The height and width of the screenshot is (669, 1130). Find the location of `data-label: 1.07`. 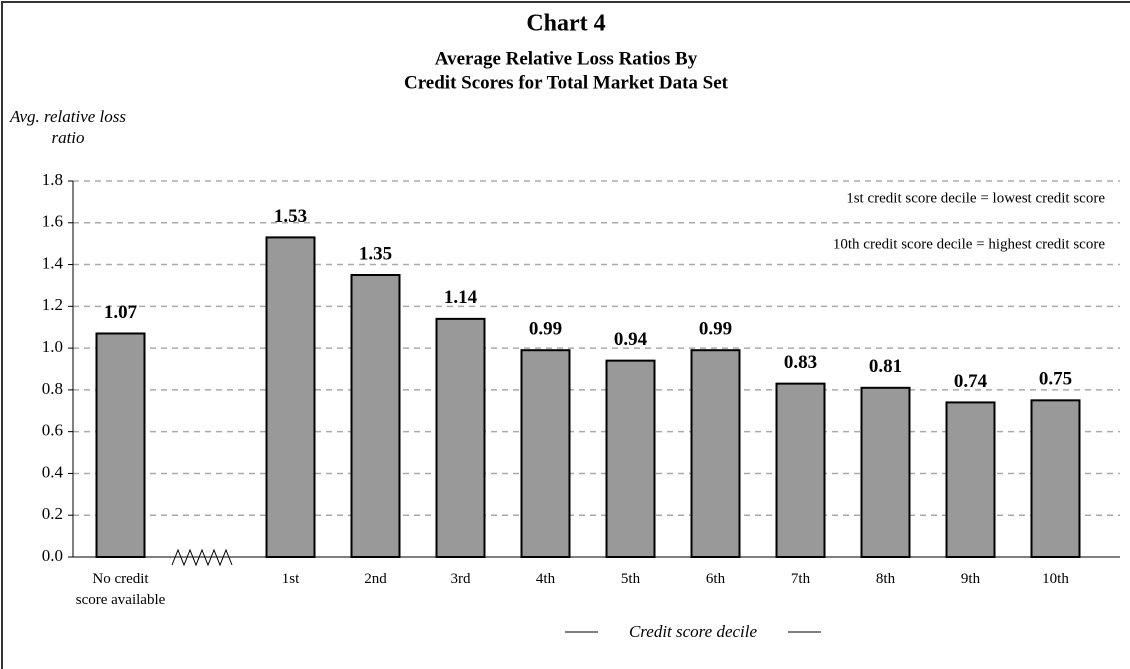

data-label: 1.07 is located at coordinates (121, 312).